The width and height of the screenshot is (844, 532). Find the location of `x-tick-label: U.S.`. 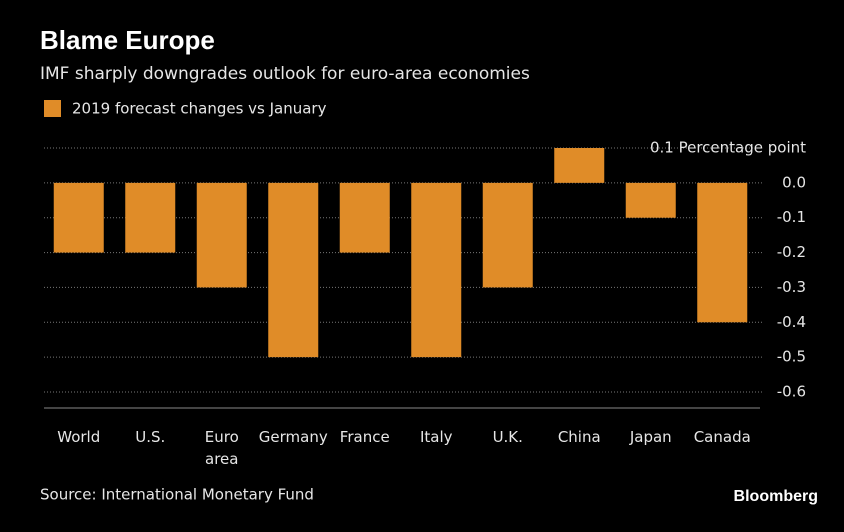

x-tick-label: U.S. is located at coordinates (150, 437).